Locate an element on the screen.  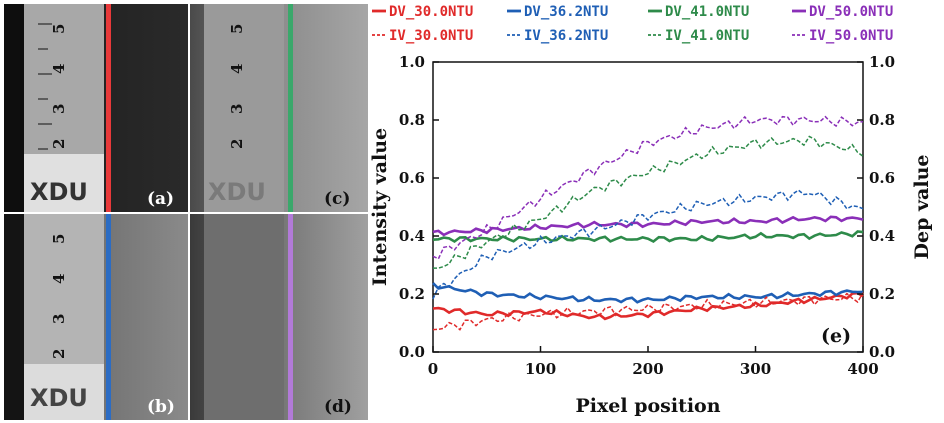
photo-a-image: 5 4 3 2 XDU (a) is located at coordinates (96, 108).